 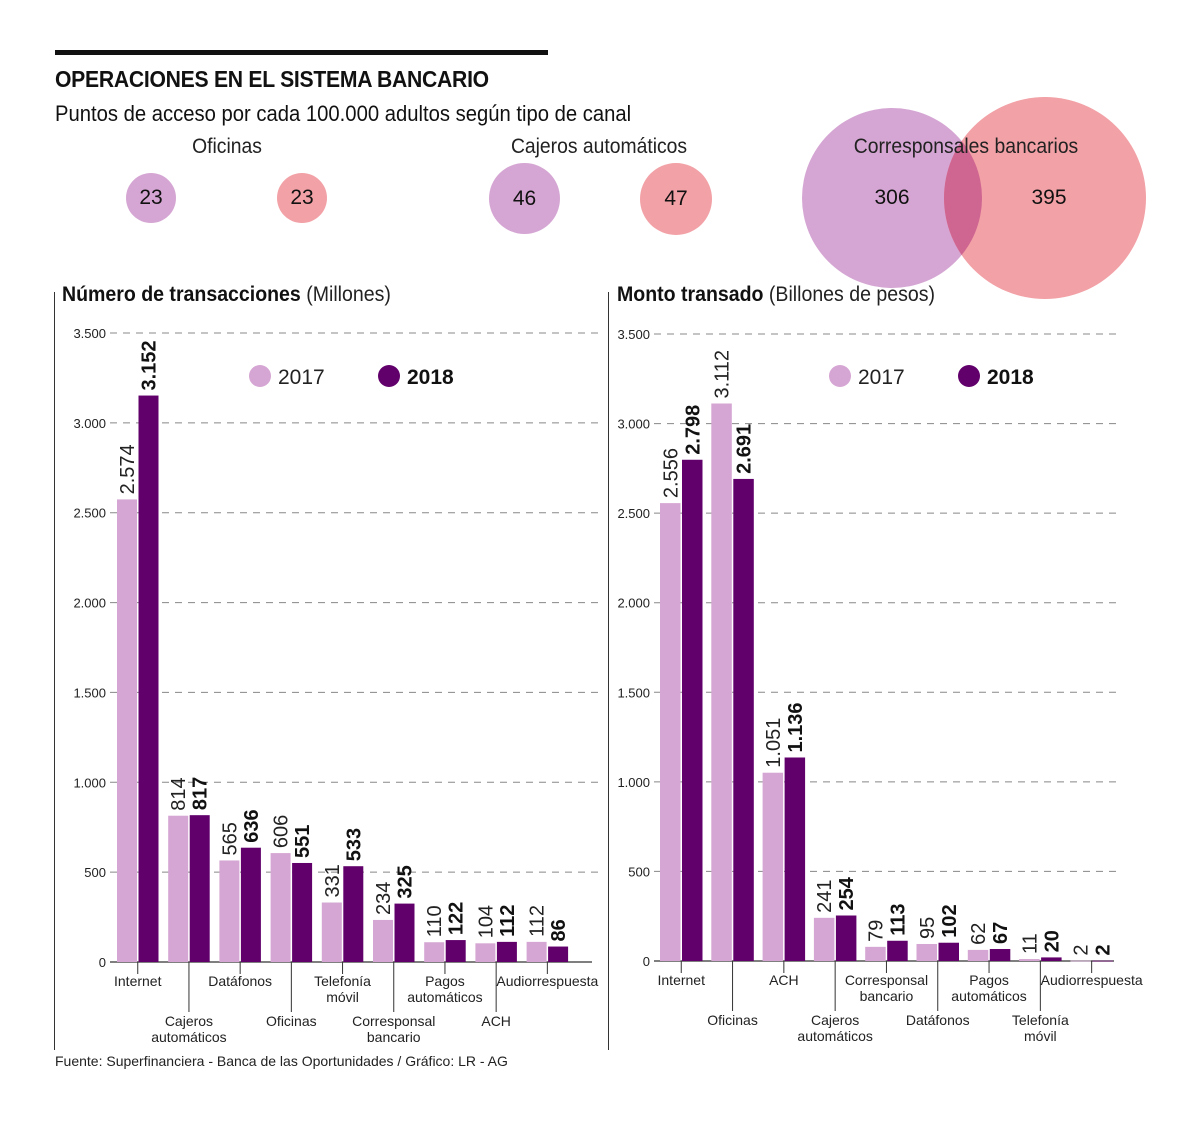 I want to click on data-label-2018: 86, so click(x=559, y=930).